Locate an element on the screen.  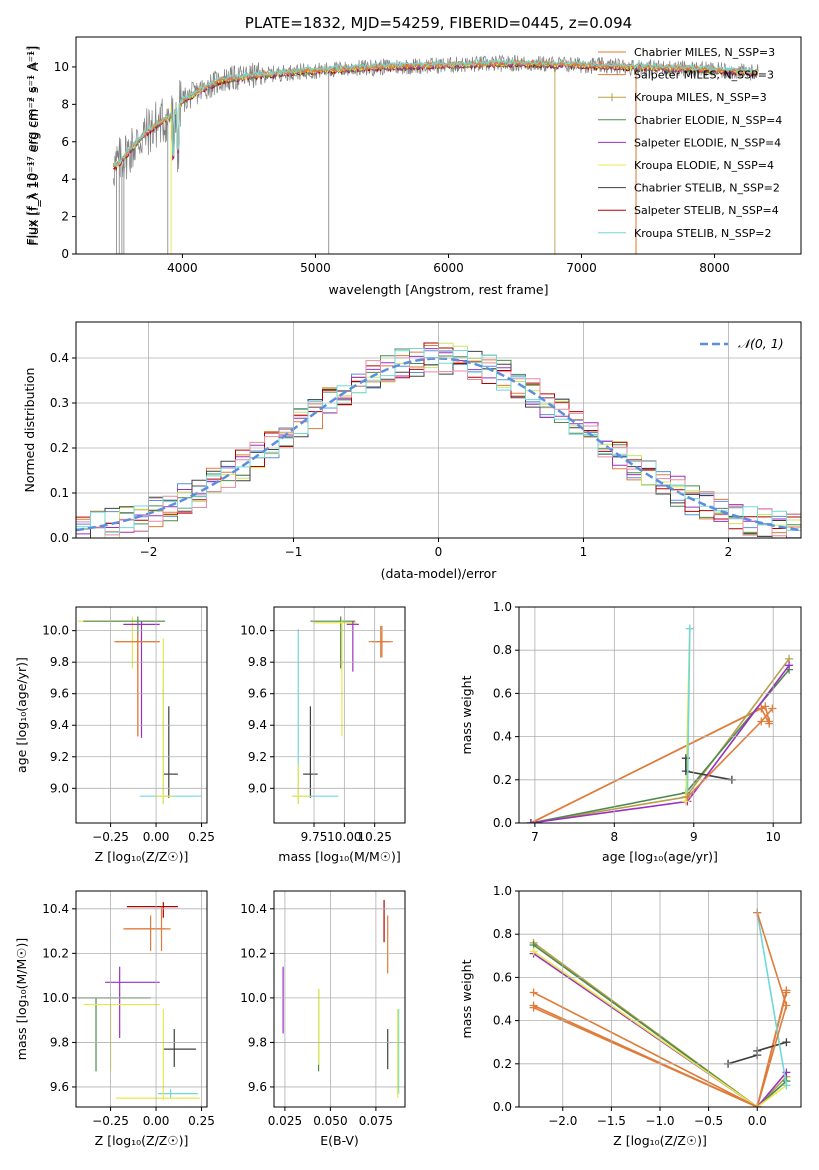
legend-entry: Kroupa STELIB, N_SSP=2 is located at coordinates (703, 233).